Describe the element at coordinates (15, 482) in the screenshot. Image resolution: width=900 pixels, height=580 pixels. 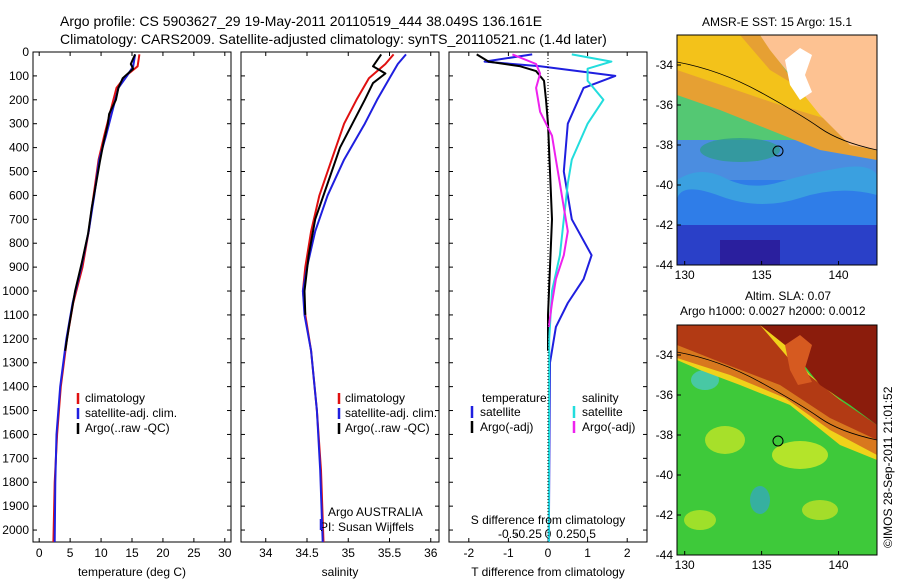
I see `y-tick-label: 1800` at that location.